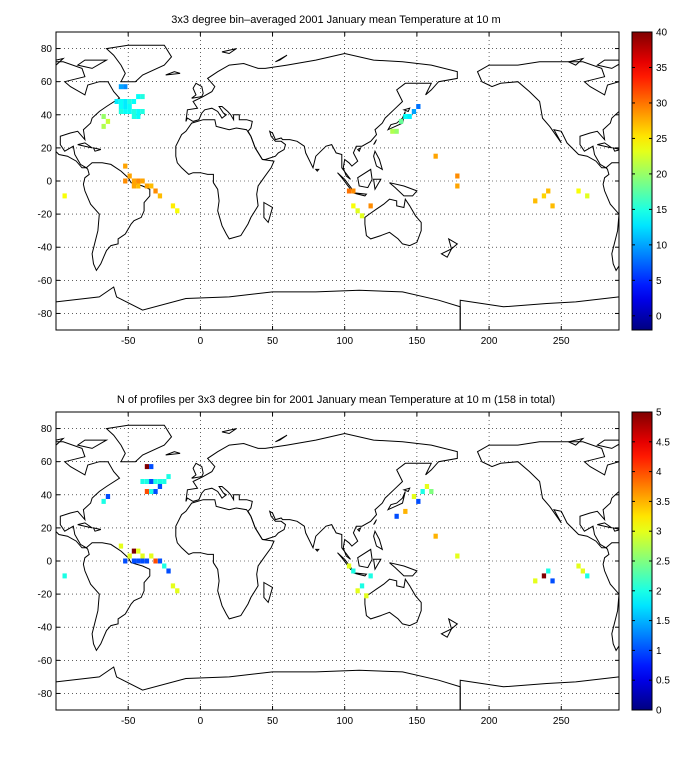 The width and height of the screenshot is (696, 760). What do you see at coordinates (47, 462) in the screenshot?
I see `y-tick-label: 60` at bounding box center [47, 462].